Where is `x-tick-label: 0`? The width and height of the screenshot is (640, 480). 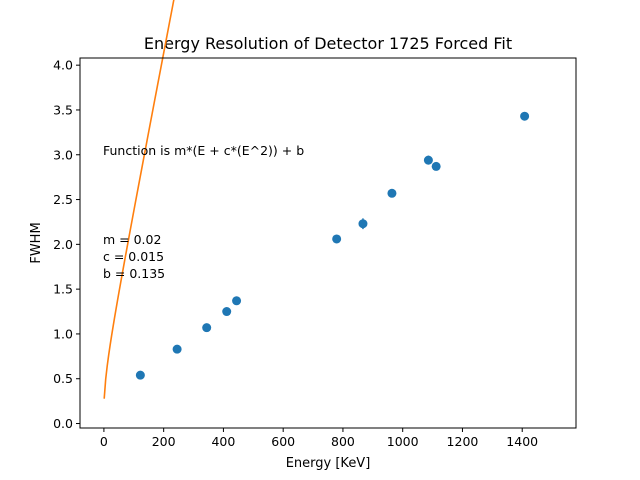
x-tick-label: 0 is located at coordinates (104, 441).